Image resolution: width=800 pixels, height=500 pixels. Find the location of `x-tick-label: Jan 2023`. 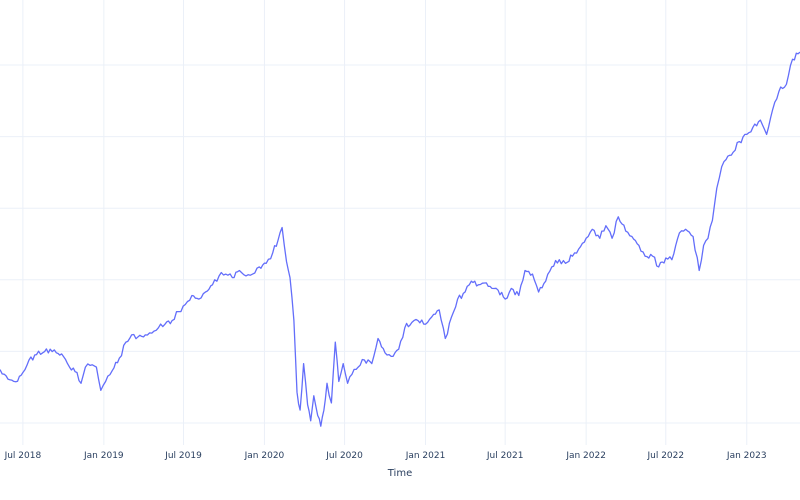

x-tick-label: Jan 2023 is located at coordinates (746, 456).